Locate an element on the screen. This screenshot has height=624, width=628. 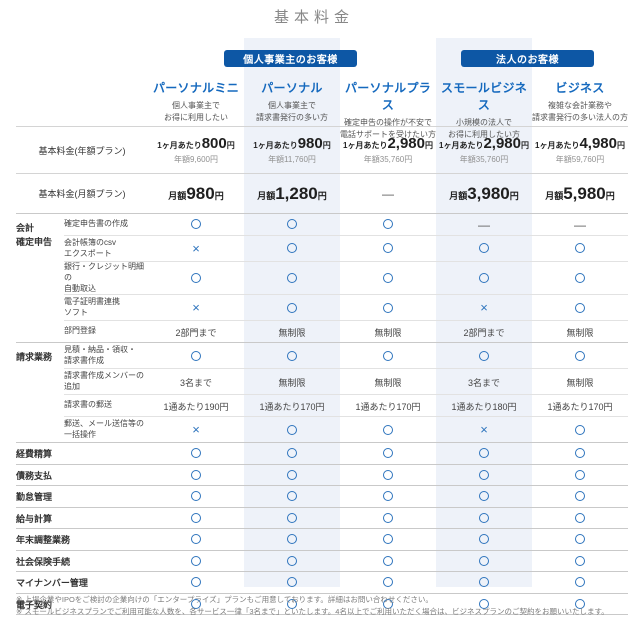
section-label: 請求業務 is located at coordinates (40, 392).